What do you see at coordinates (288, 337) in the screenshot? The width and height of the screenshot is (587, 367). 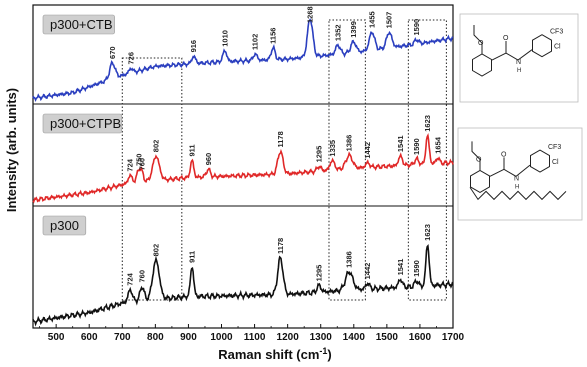 I see `x-tick-label: 1200` at bounding box center [288, 337].